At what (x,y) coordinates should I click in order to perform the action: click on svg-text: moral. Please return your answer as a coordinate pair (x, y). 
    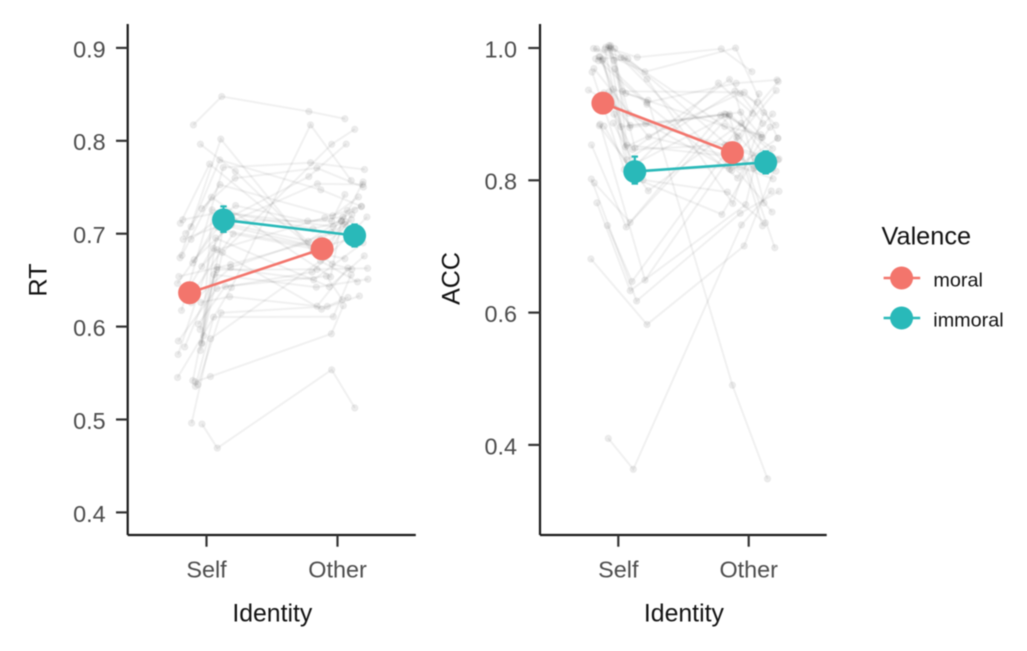
    Looking at the image, I should click on (957, 280).